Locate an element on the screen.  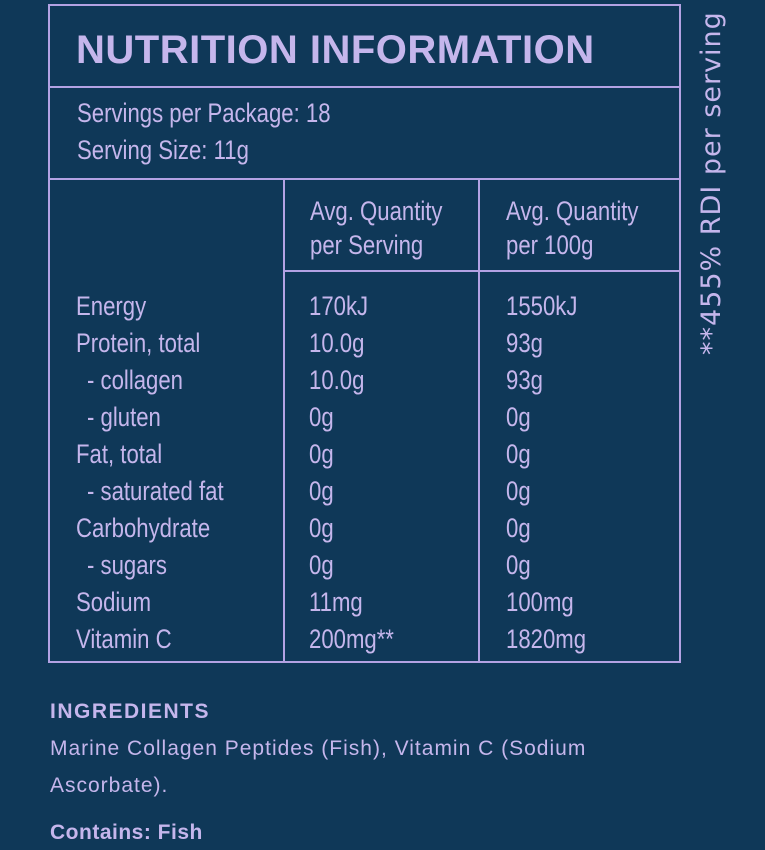
nutrient-name: Energy is located at coordinates (111, 306).